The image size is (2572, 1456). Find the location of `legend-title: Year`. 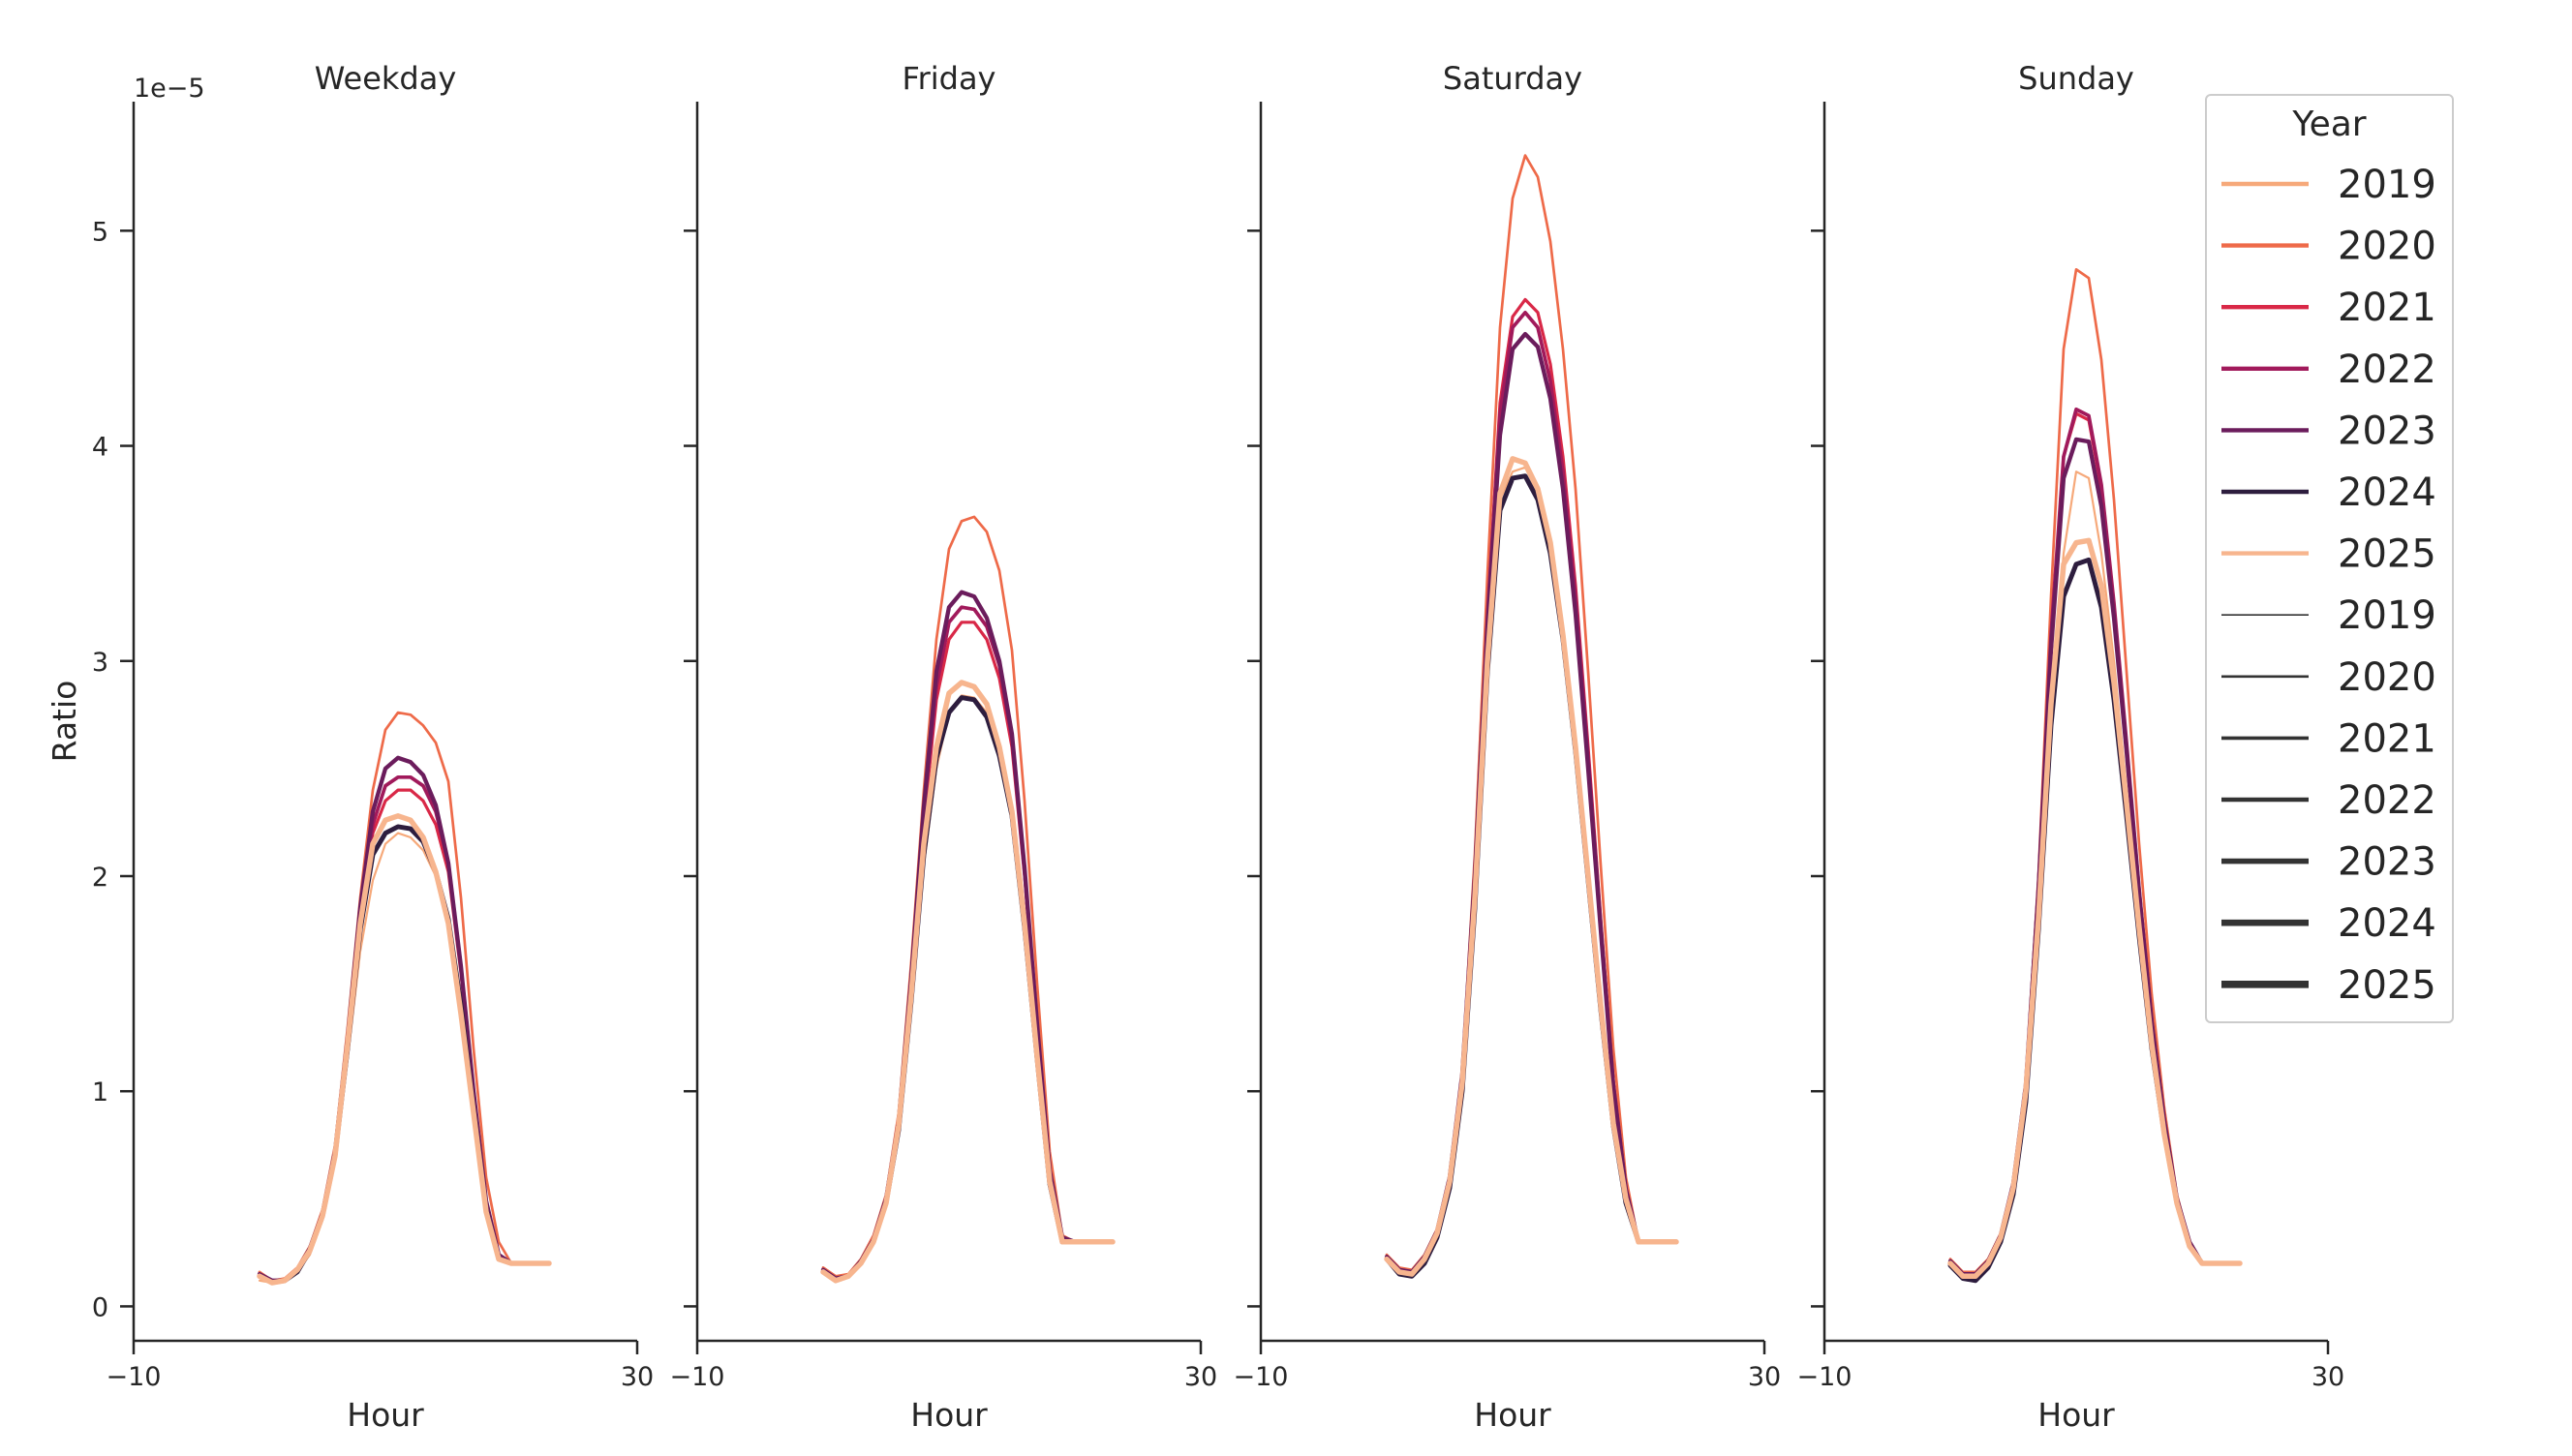

legend-title: Year is located at coordinates (2328, 125).